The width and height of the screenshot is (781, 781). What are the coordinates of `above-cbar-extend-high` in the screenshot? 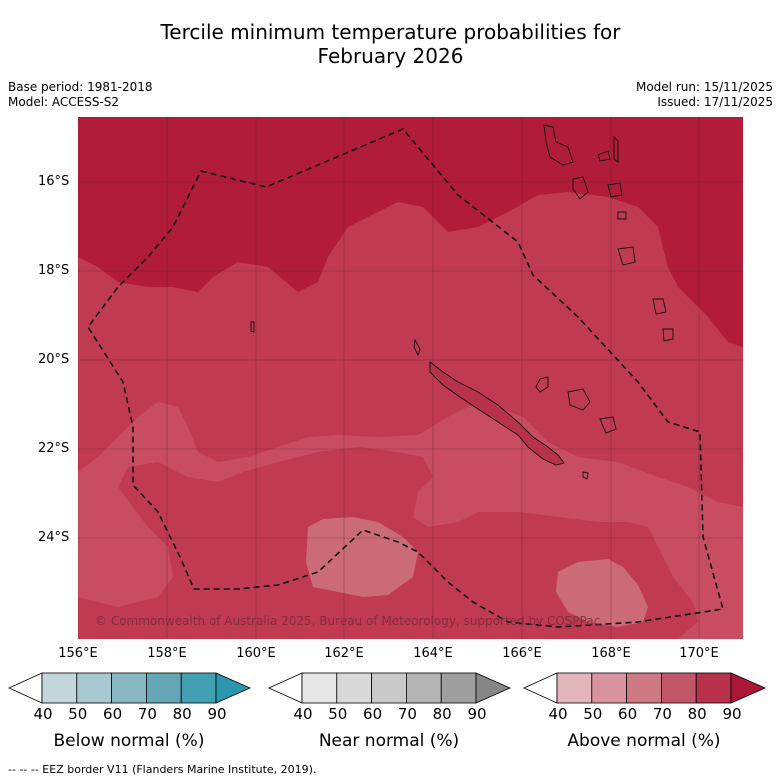 It's located at (748, 688).